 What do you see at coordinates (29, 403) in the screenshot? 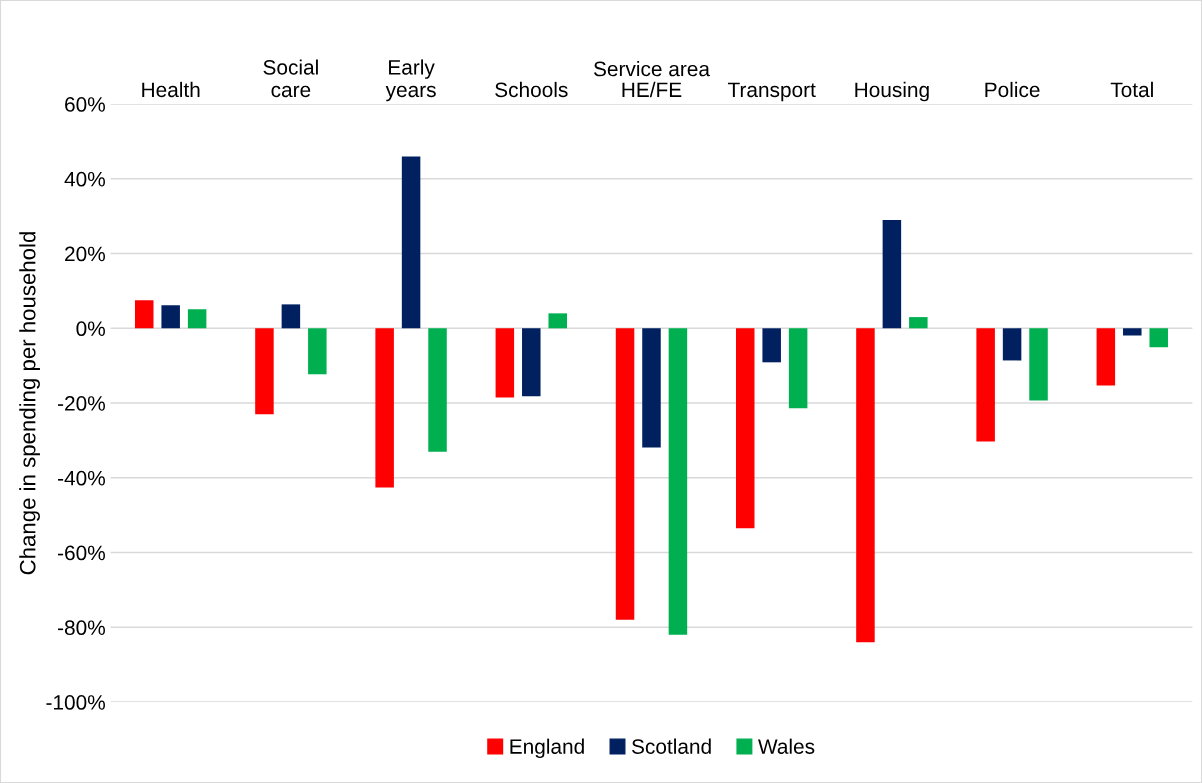
I see `y-axis-title: Change in spending per household` at bounding box center [29, 403].